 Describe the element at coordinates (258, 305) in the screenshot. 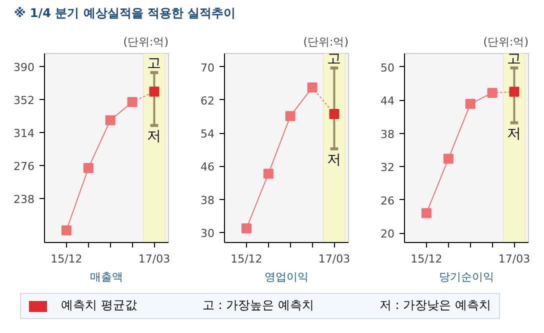

I see `text: 고 : 가장높은 예측치` at that location.